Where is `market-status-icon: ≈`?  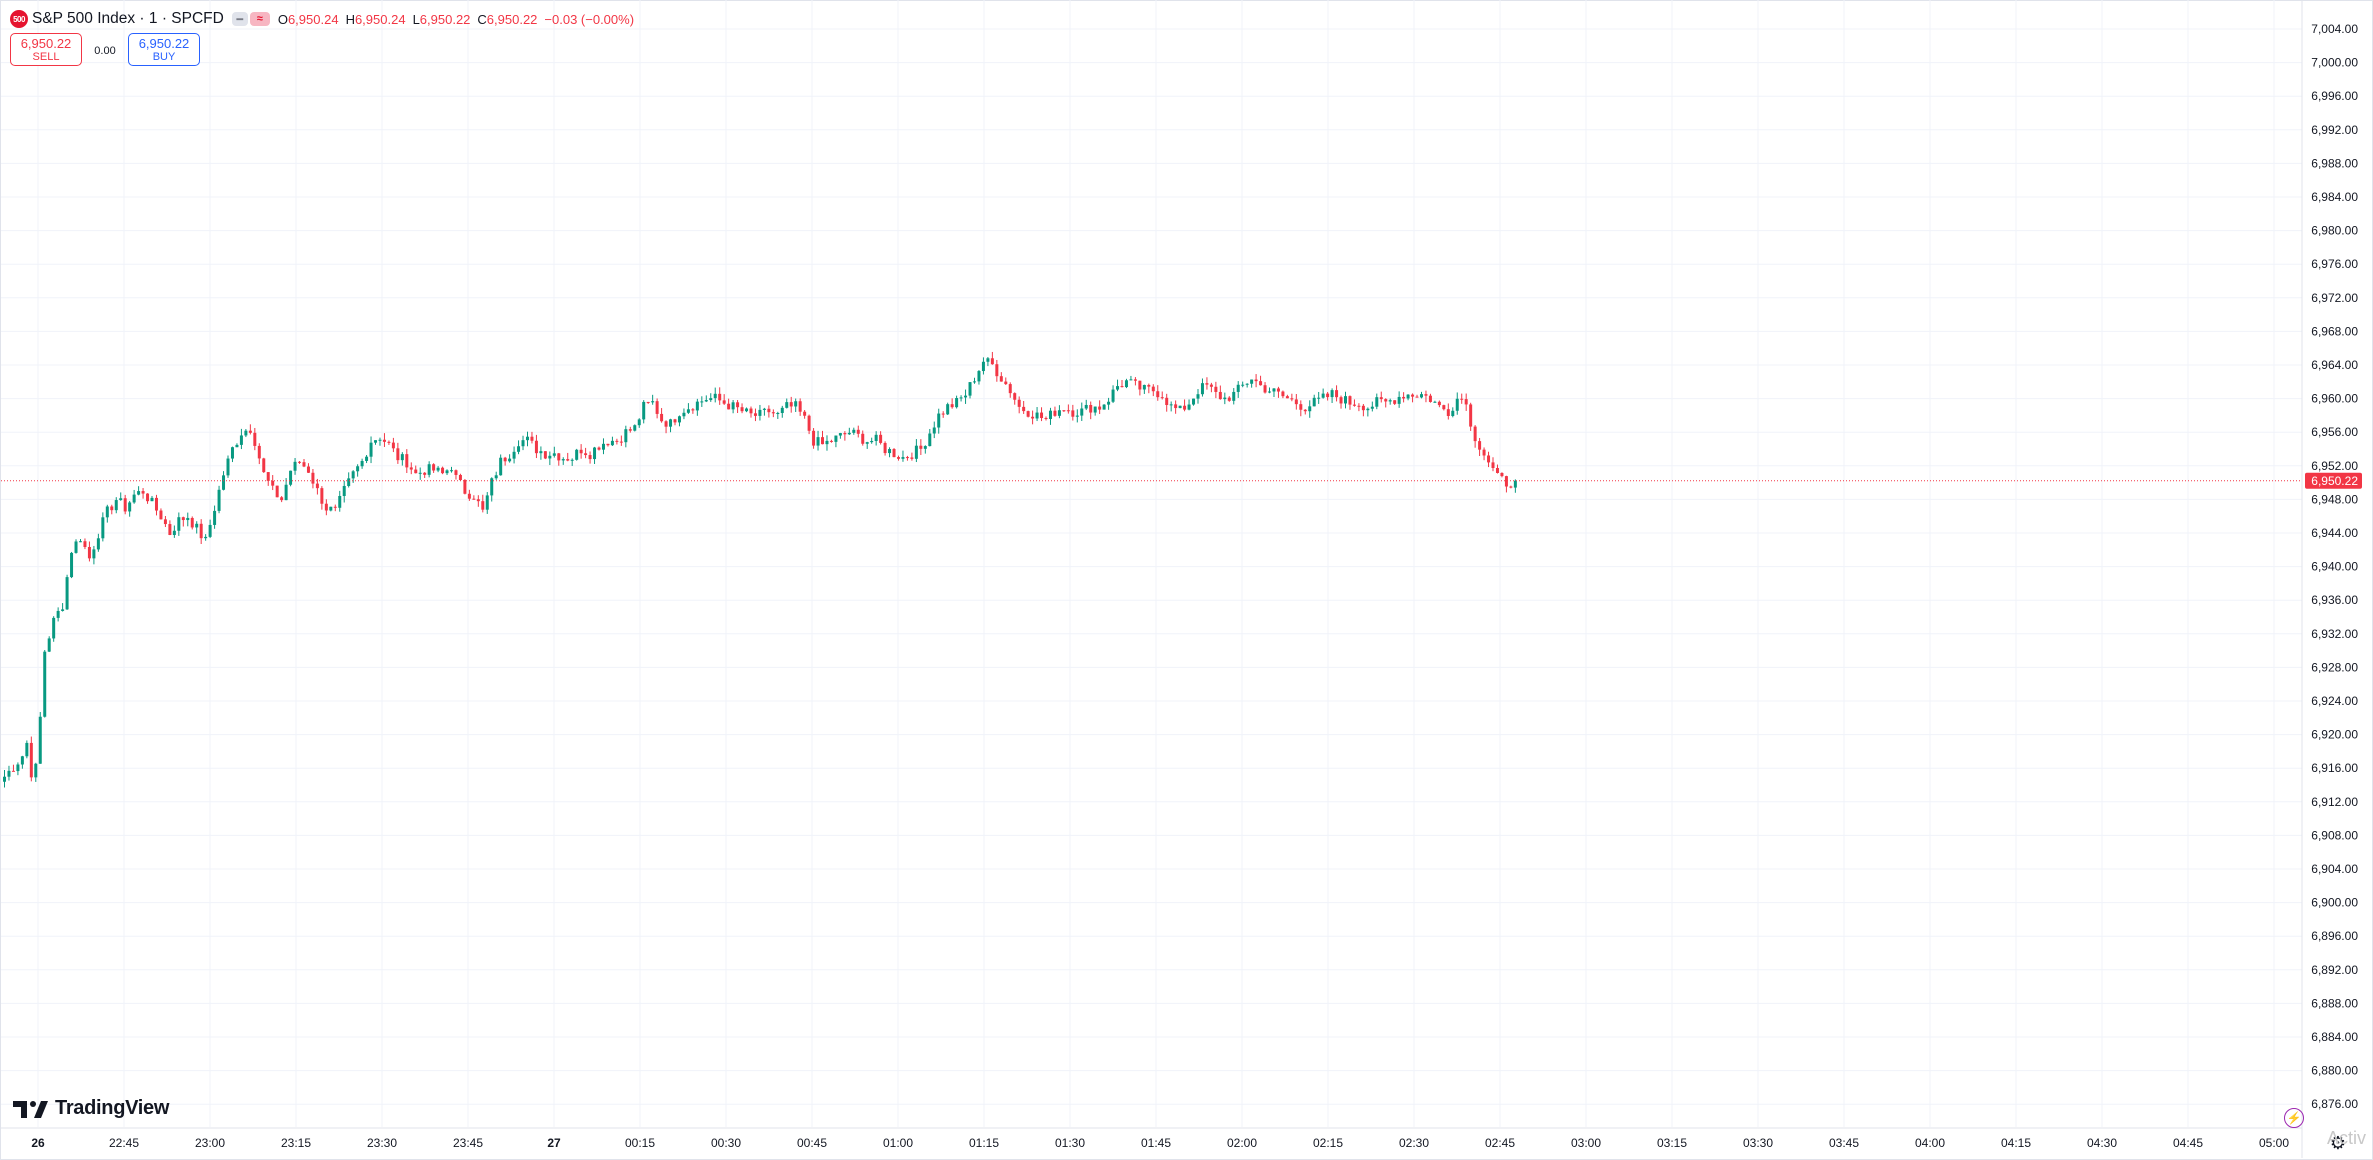
market-status-icon: ≈ is located at coordinates (259, 19).